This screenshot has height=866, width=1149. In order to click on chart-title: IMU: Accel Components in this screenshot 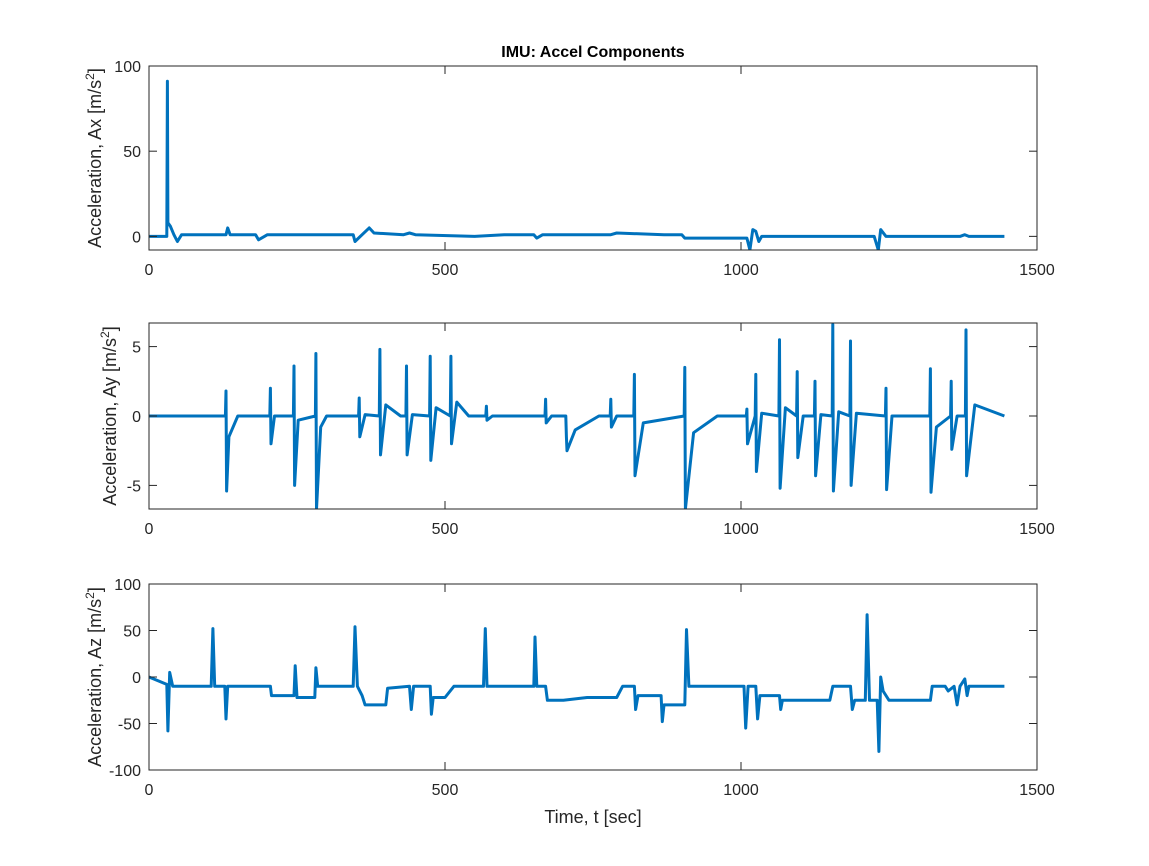, I will do `click(593, 52)`.